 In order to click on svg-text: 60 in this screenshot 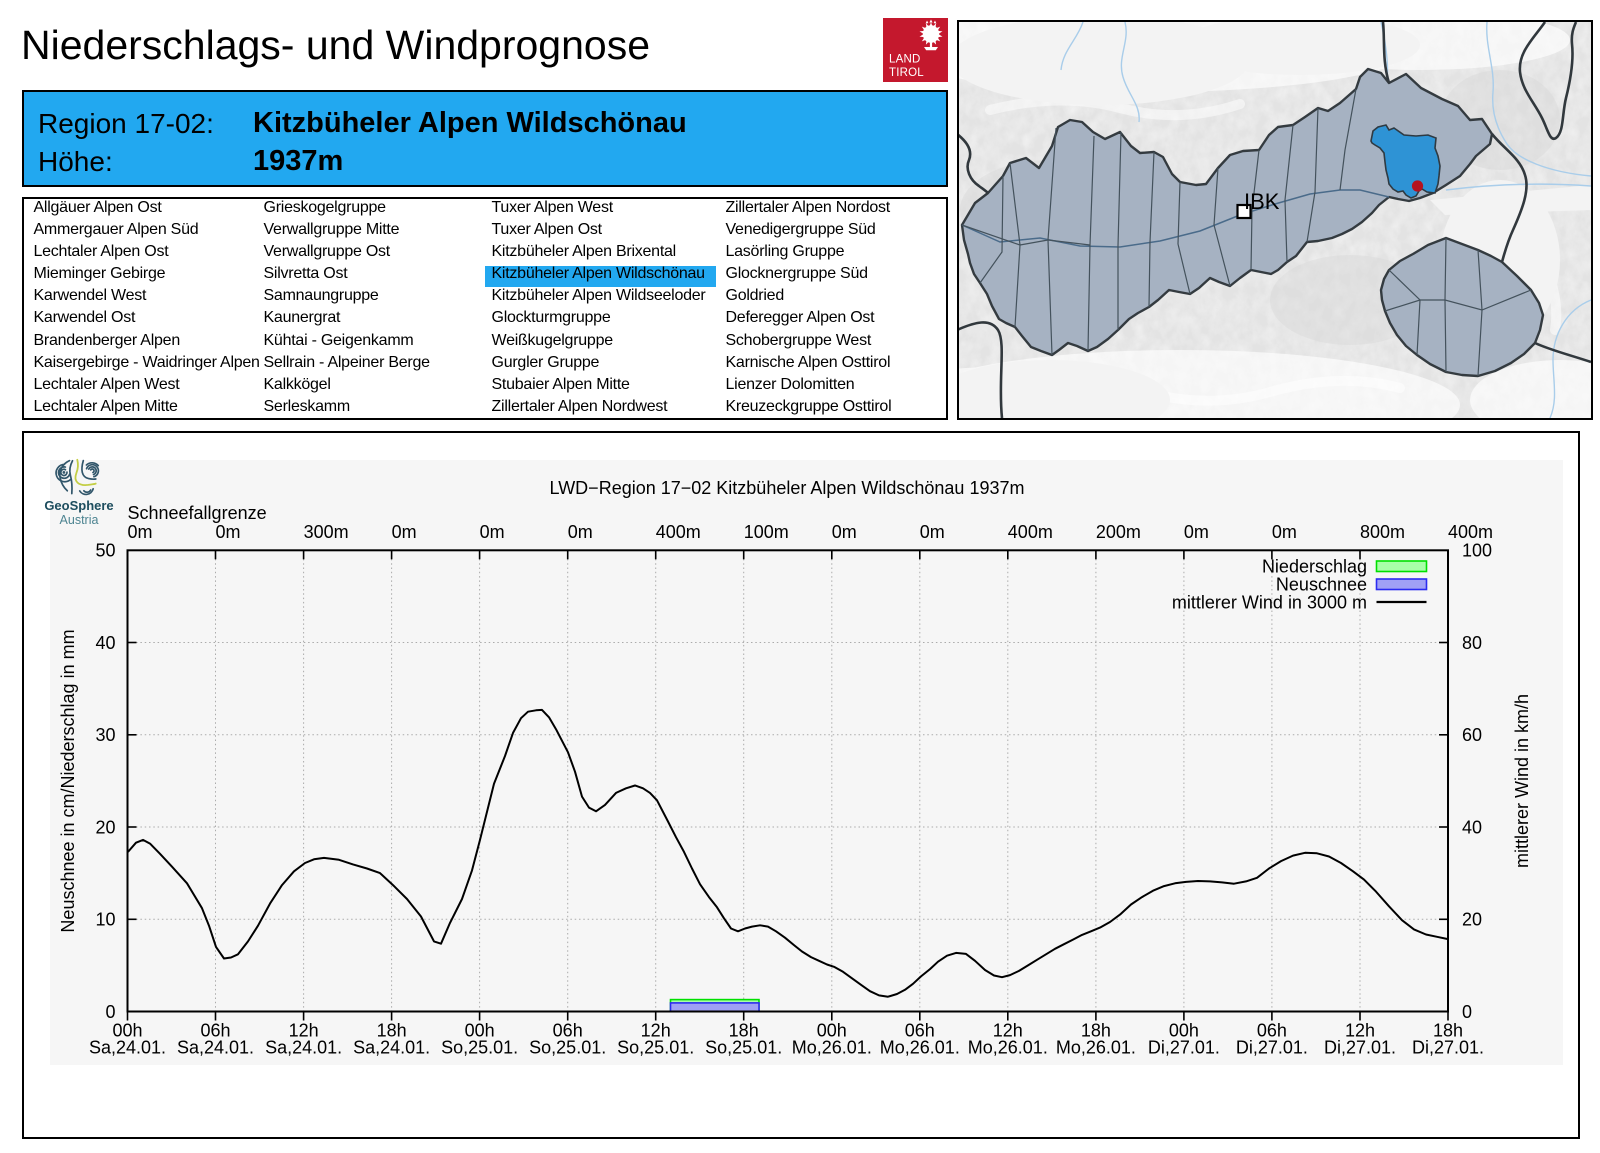, I will do `click(1472, 735)`.